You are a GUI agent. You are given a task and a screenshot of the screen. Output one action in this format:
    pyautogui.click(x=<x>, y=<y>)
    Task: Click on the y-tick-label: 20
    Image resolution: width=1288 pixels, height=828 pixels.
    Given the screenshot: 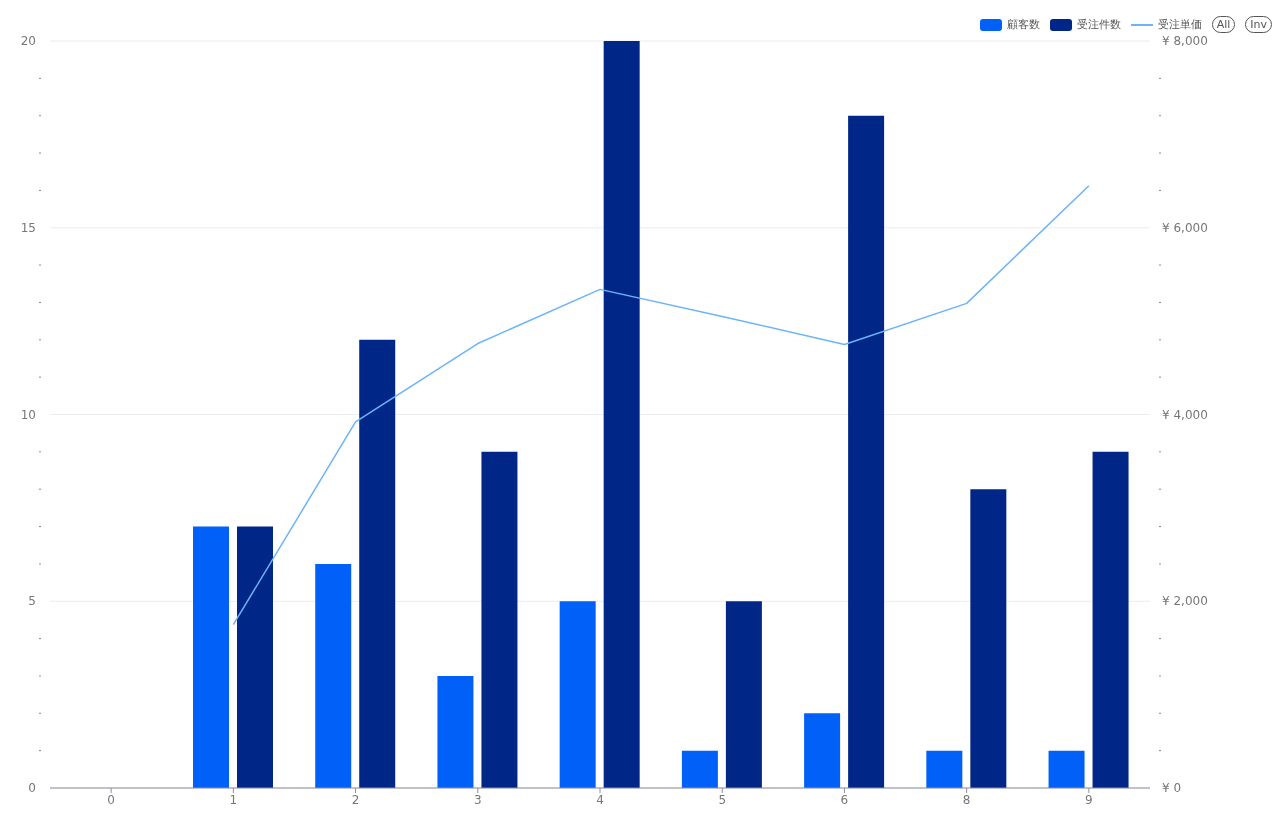 What is the action you would take?
    pyautogui.click(x=28, y=41)
    